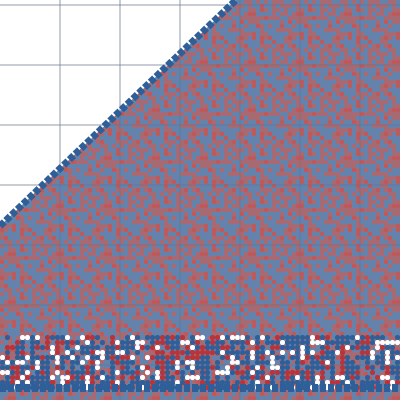  I want to click on bottom-band, so click(200, 362).